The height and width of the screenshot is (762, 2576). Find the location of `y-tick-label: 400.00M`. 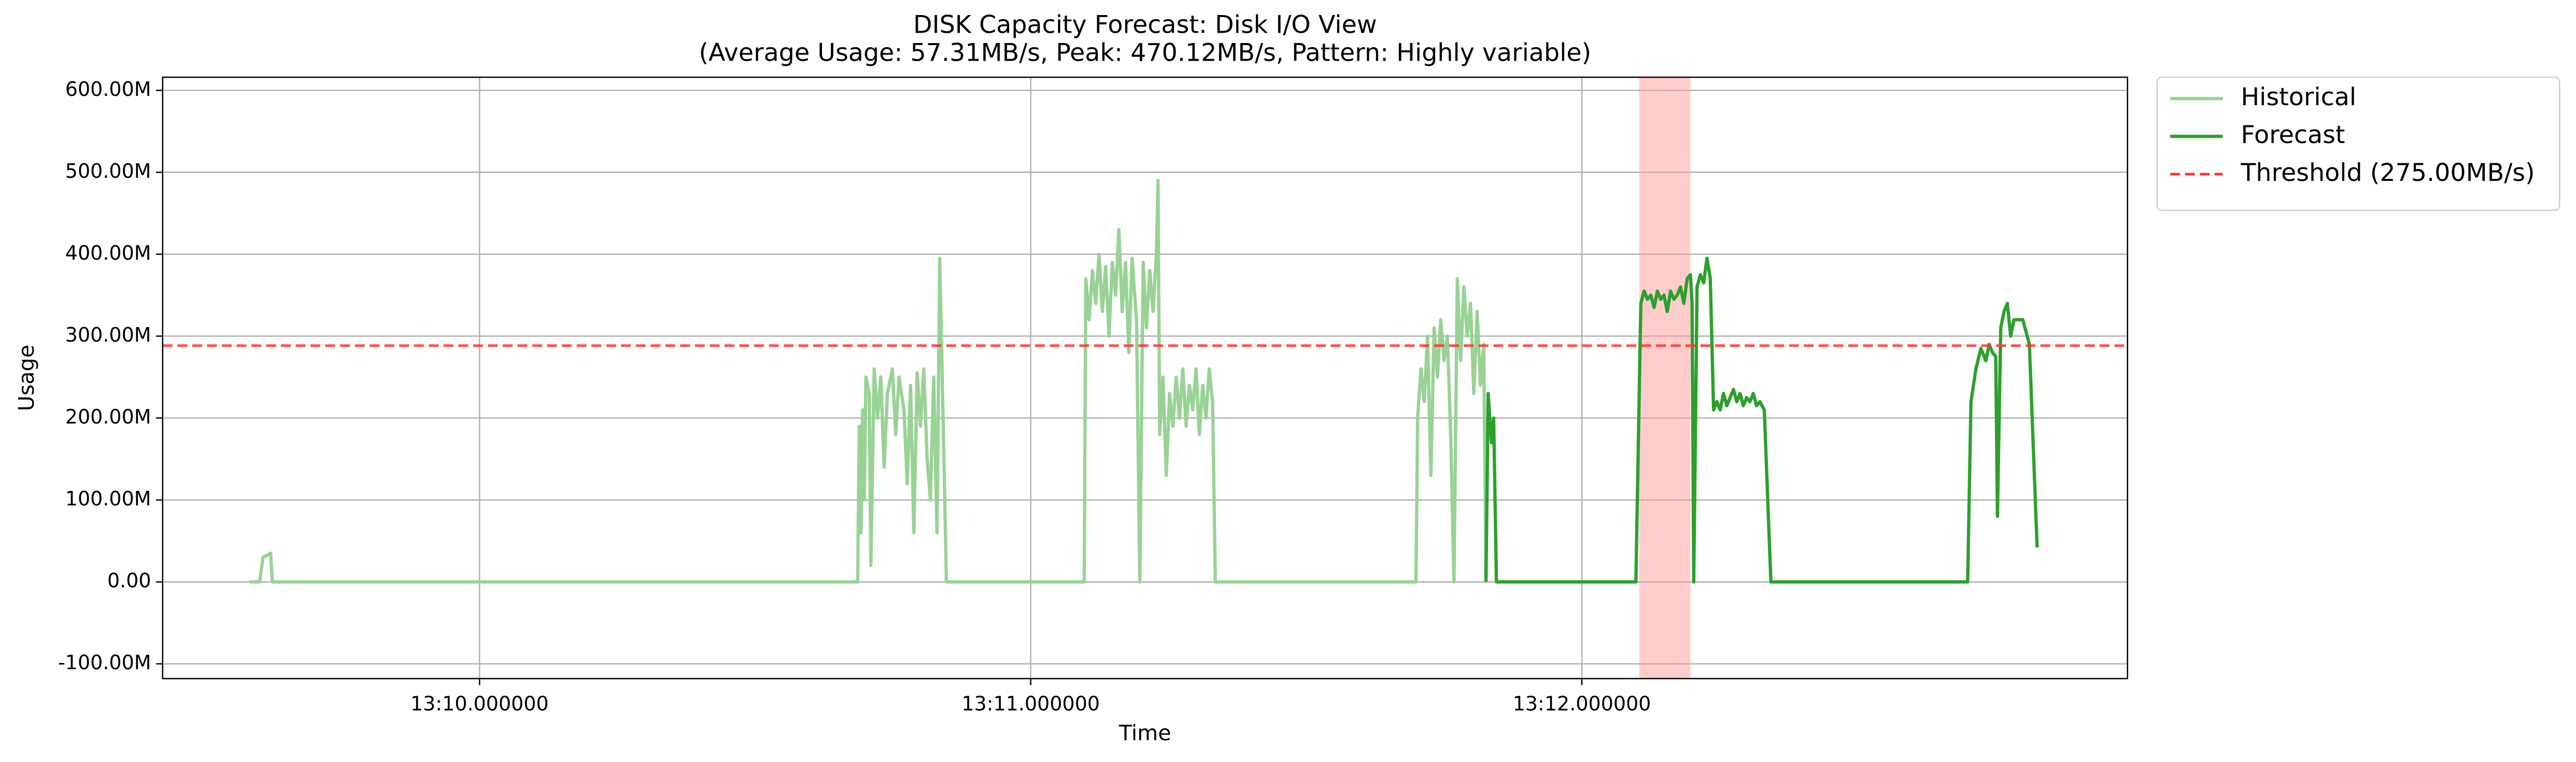

y-tick-label: 400.00M is located at coordinates (108, 253).